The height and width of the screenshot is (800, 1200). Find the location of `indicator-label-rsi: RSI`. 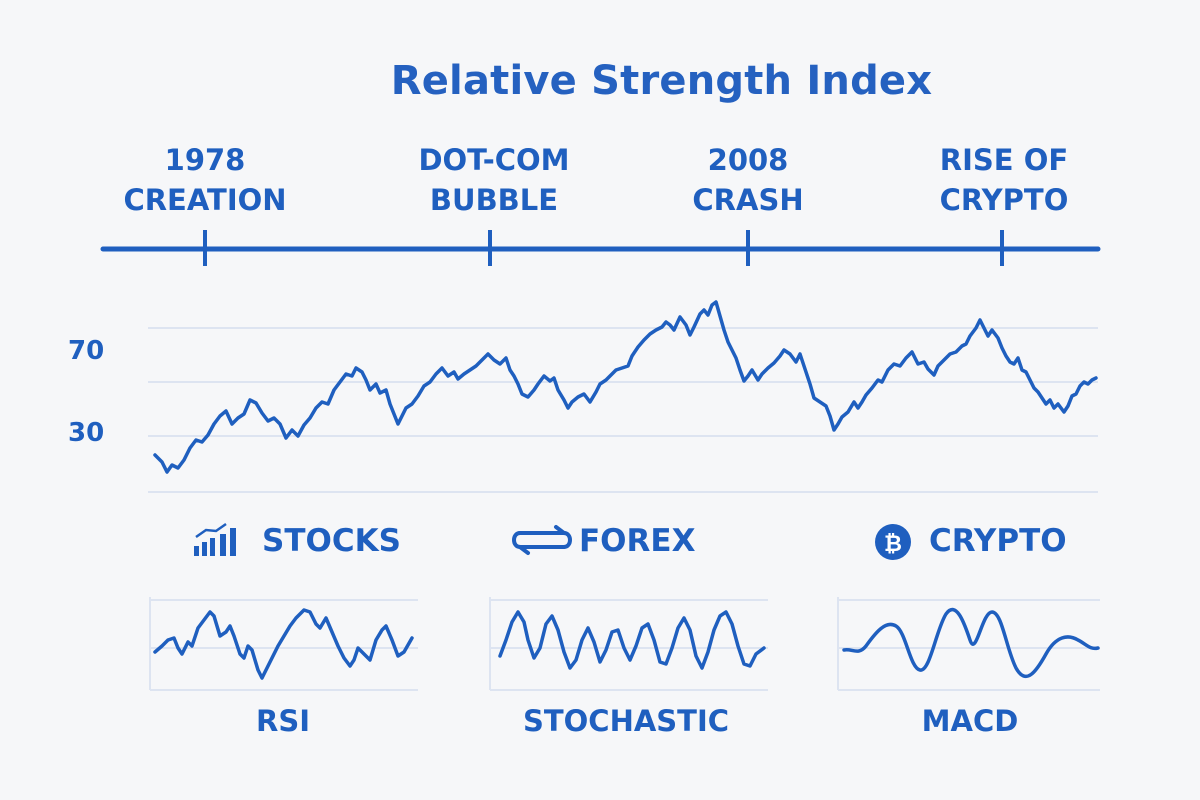

indicator-label-rsi: RSI is located at coordinates (282, 721).